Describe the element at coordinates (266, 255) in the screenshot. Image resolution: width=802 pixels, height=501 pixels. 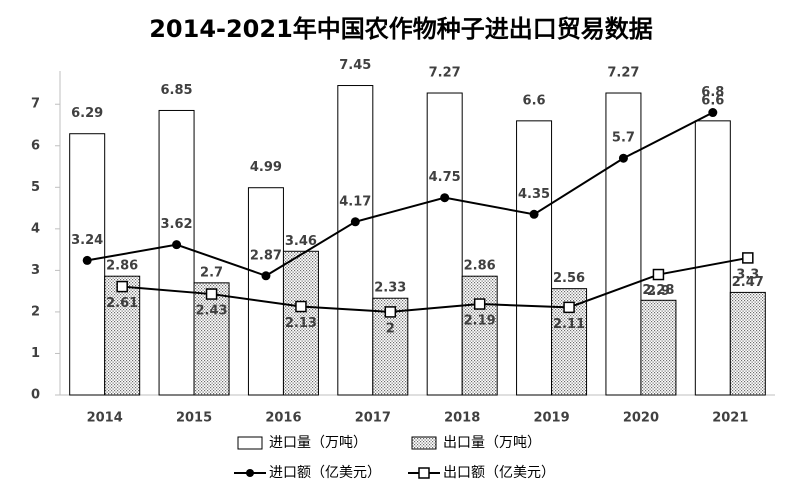
I see `value-label: 2.87` at that location.